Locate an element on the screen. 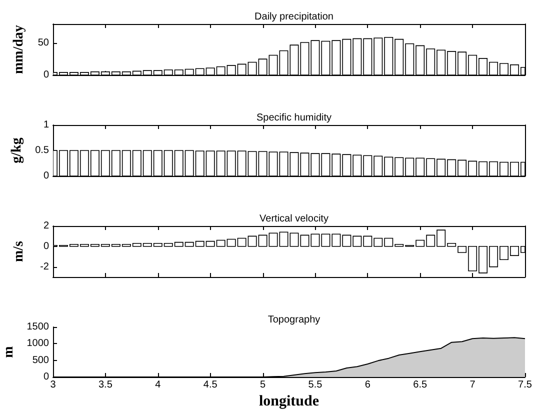 The image size is (545, 414). chart-title: Specific humidity is located at coordinates (294, 118).